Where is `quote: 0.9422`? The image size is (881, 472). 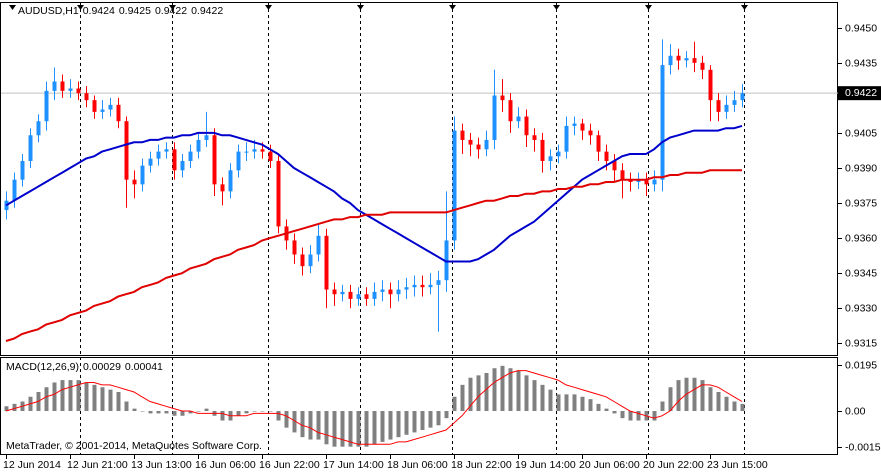
quote: 0.9422 is located at coordinates (207, 11).